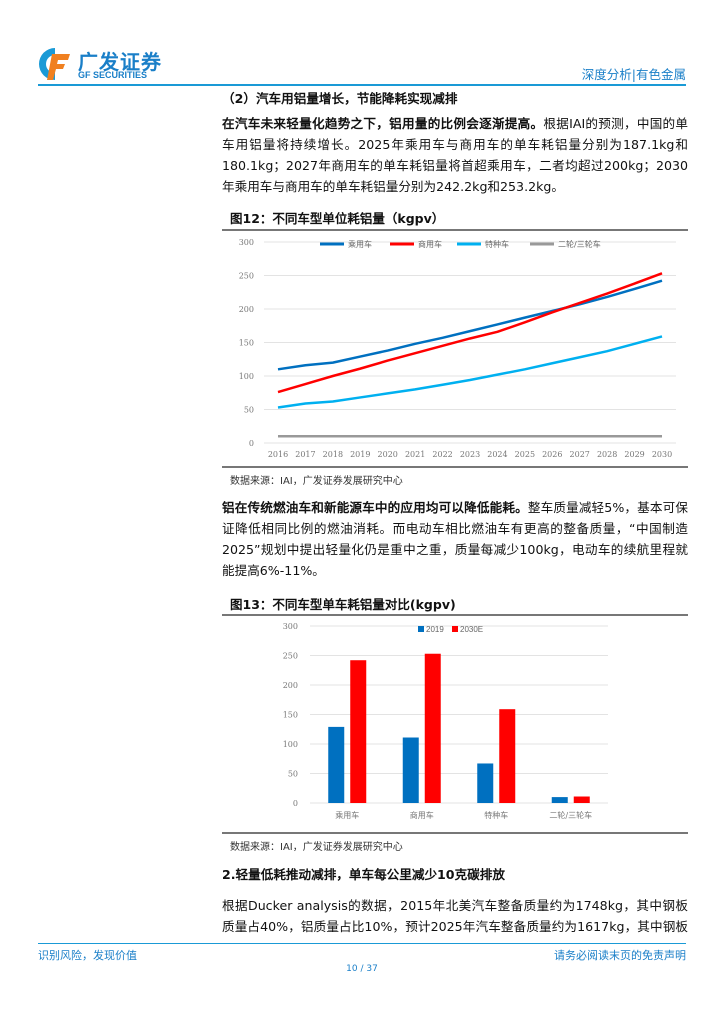 Image resolution: width=724 pixels, height=1024 pixels. I want to click on x-tick-label: 2030, so click(662, 454).